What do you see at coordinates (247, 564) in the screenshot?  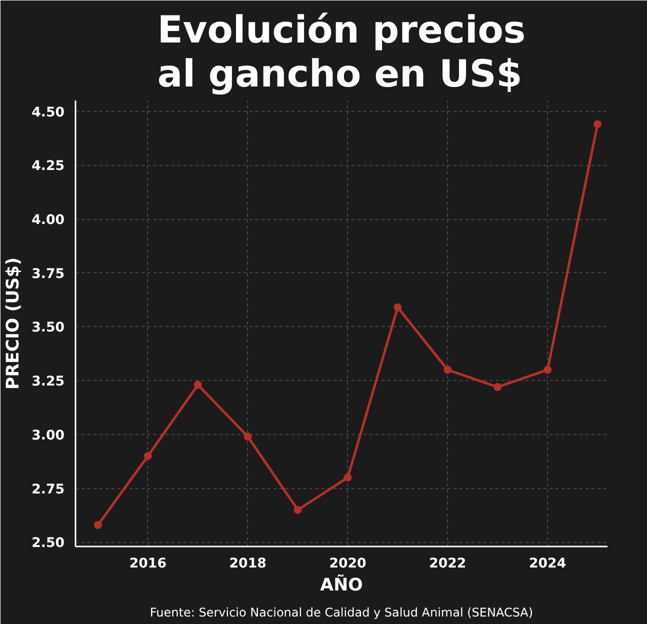 I see `x-tick-label: 2018` at bounding box center [247, 564].